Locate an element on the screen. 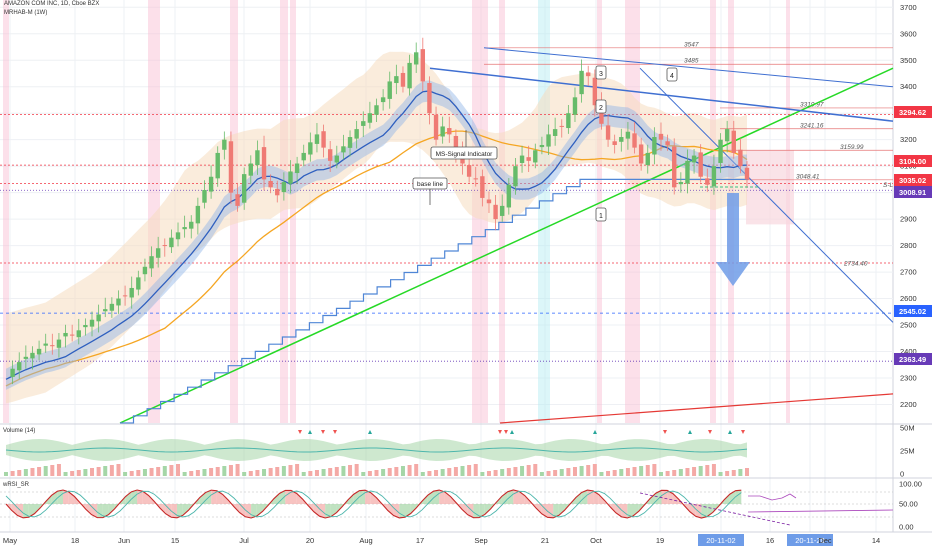 This screenshot has width=932, height=555. level-label: 3159.99 is located at coordinates (852, 147).